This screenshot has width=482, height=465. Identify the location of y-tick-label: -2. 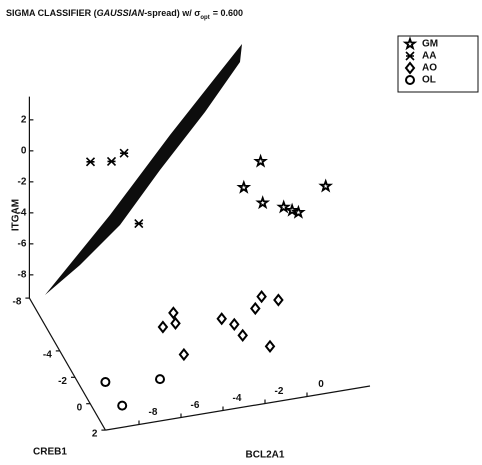
(62, 381).